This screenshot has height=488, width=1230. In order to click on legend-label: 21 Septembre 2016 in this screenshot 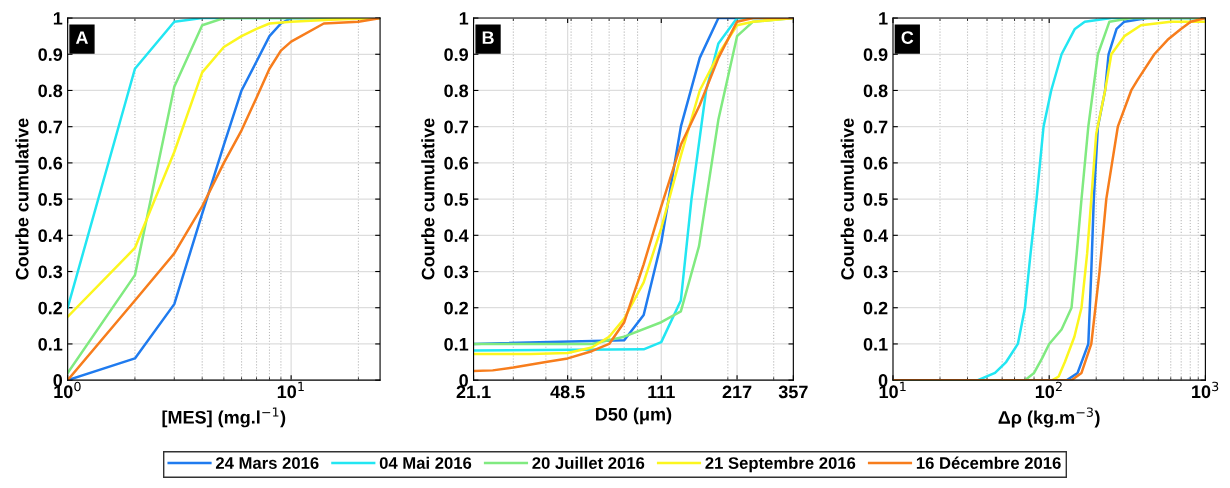, I will do `click(780, 464)`.